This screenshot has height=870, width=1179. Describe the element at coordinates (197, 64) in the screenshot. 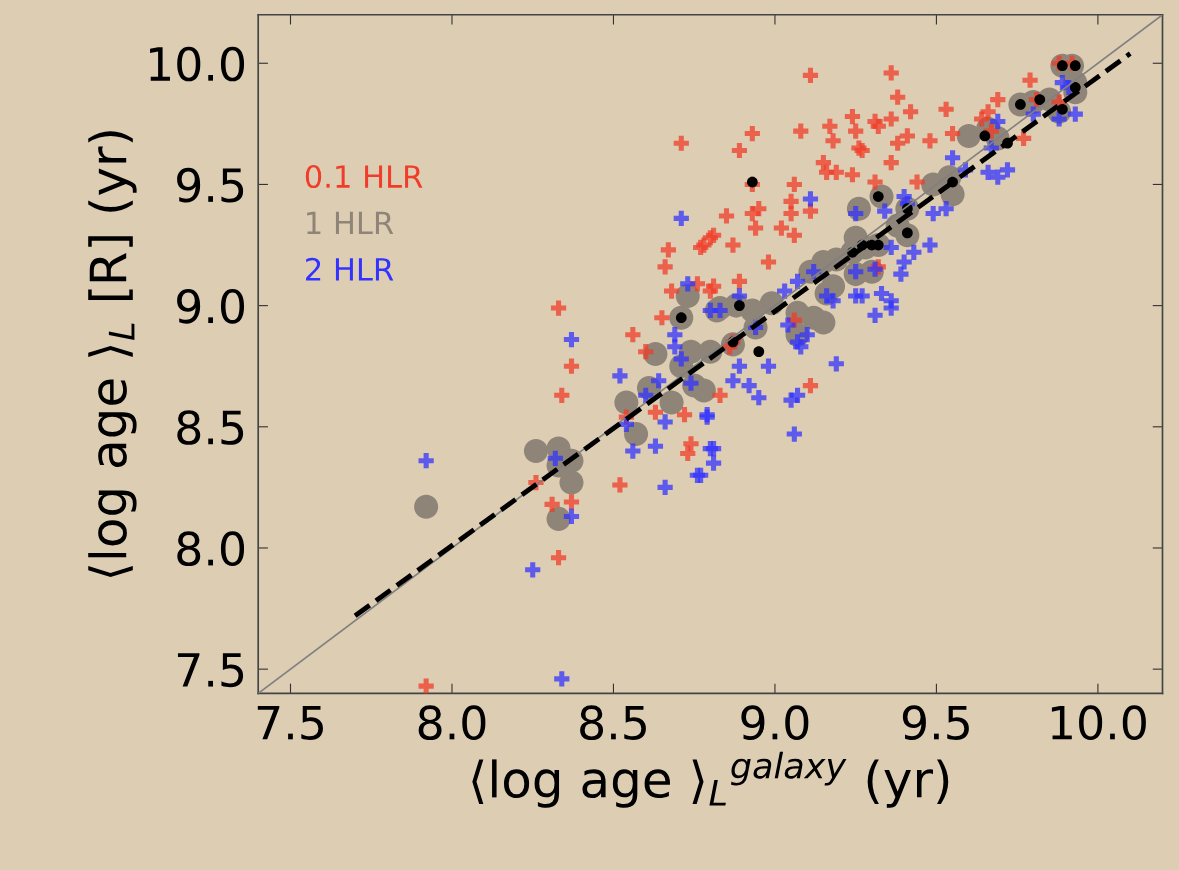

I see `y-tick-label: 10.0` at that location.